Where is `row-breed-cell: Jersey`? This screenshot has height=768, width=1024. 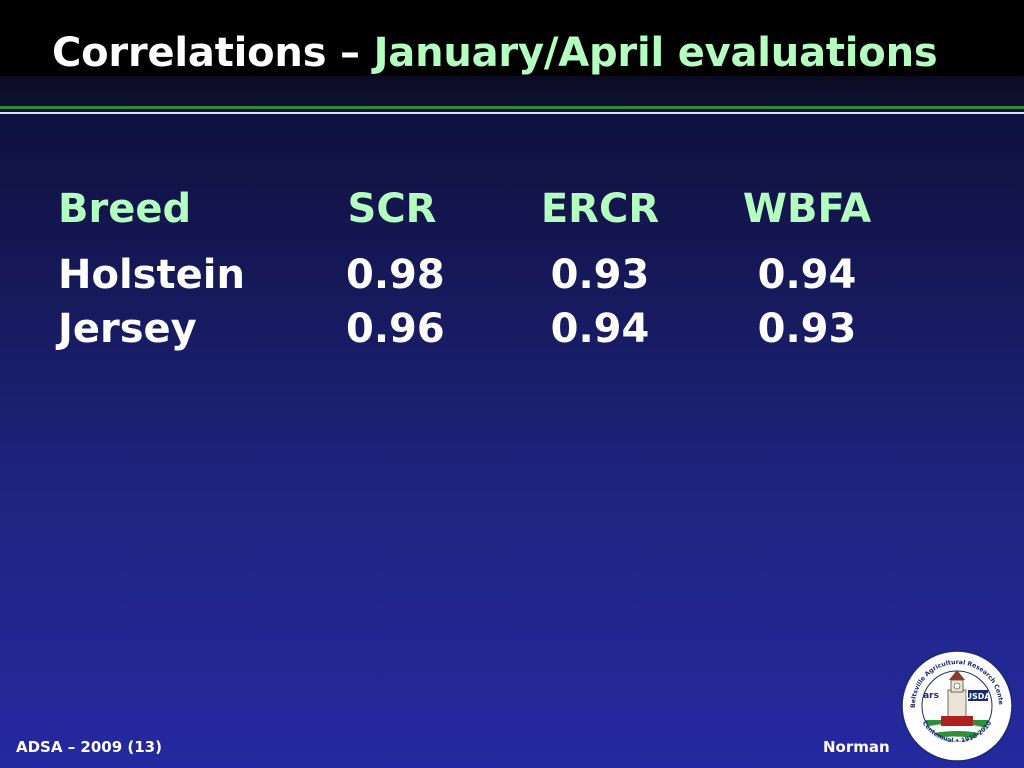
row-breed-cell: Jersey is located at coordinates (127, 329).